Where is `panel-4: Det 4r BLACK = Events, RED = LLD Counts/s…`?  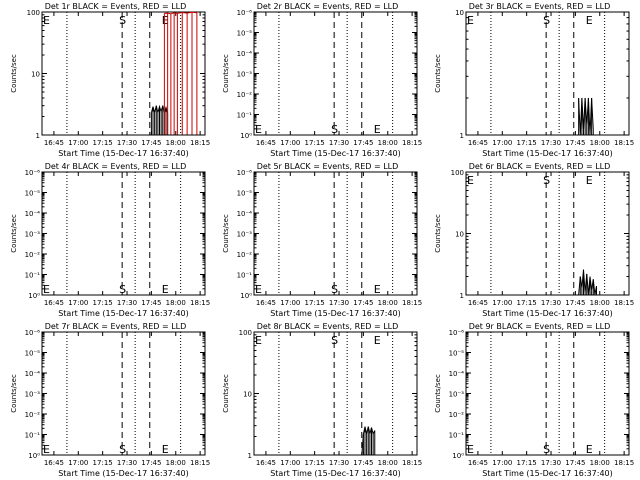 panel-4: Det 4r BLACK = Events, RED = LLD Counts/s… is located at coordinates (110, 240).